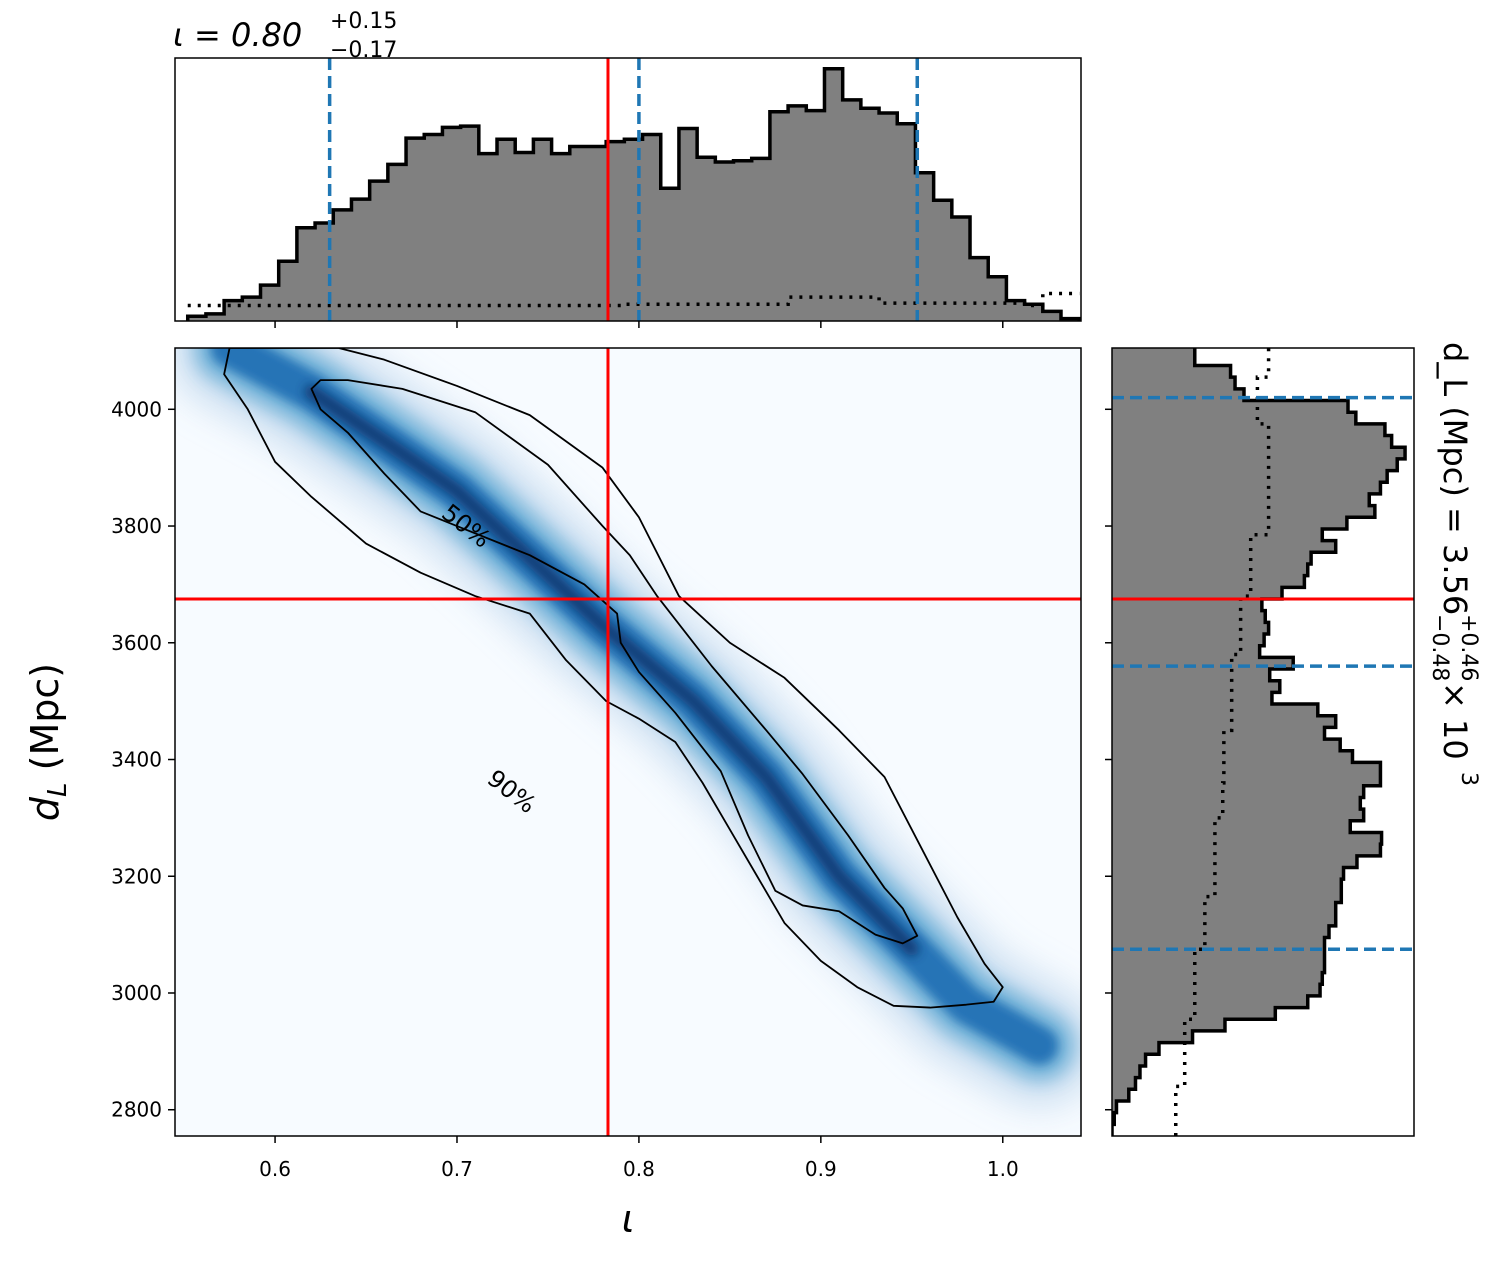 The image size is (1502, 1263). I want to click on top-histogram-step, so click(633, 194).